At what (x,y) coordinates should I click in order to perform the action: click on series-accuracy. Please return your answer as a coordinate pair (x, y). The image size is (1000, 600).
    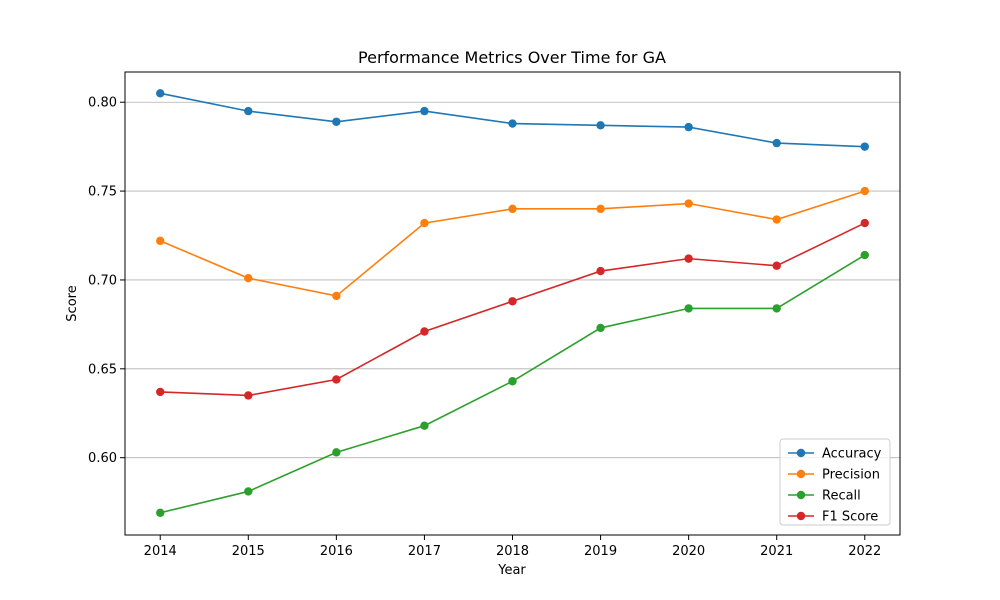
    Looking at the image, I should click on (512, 120).